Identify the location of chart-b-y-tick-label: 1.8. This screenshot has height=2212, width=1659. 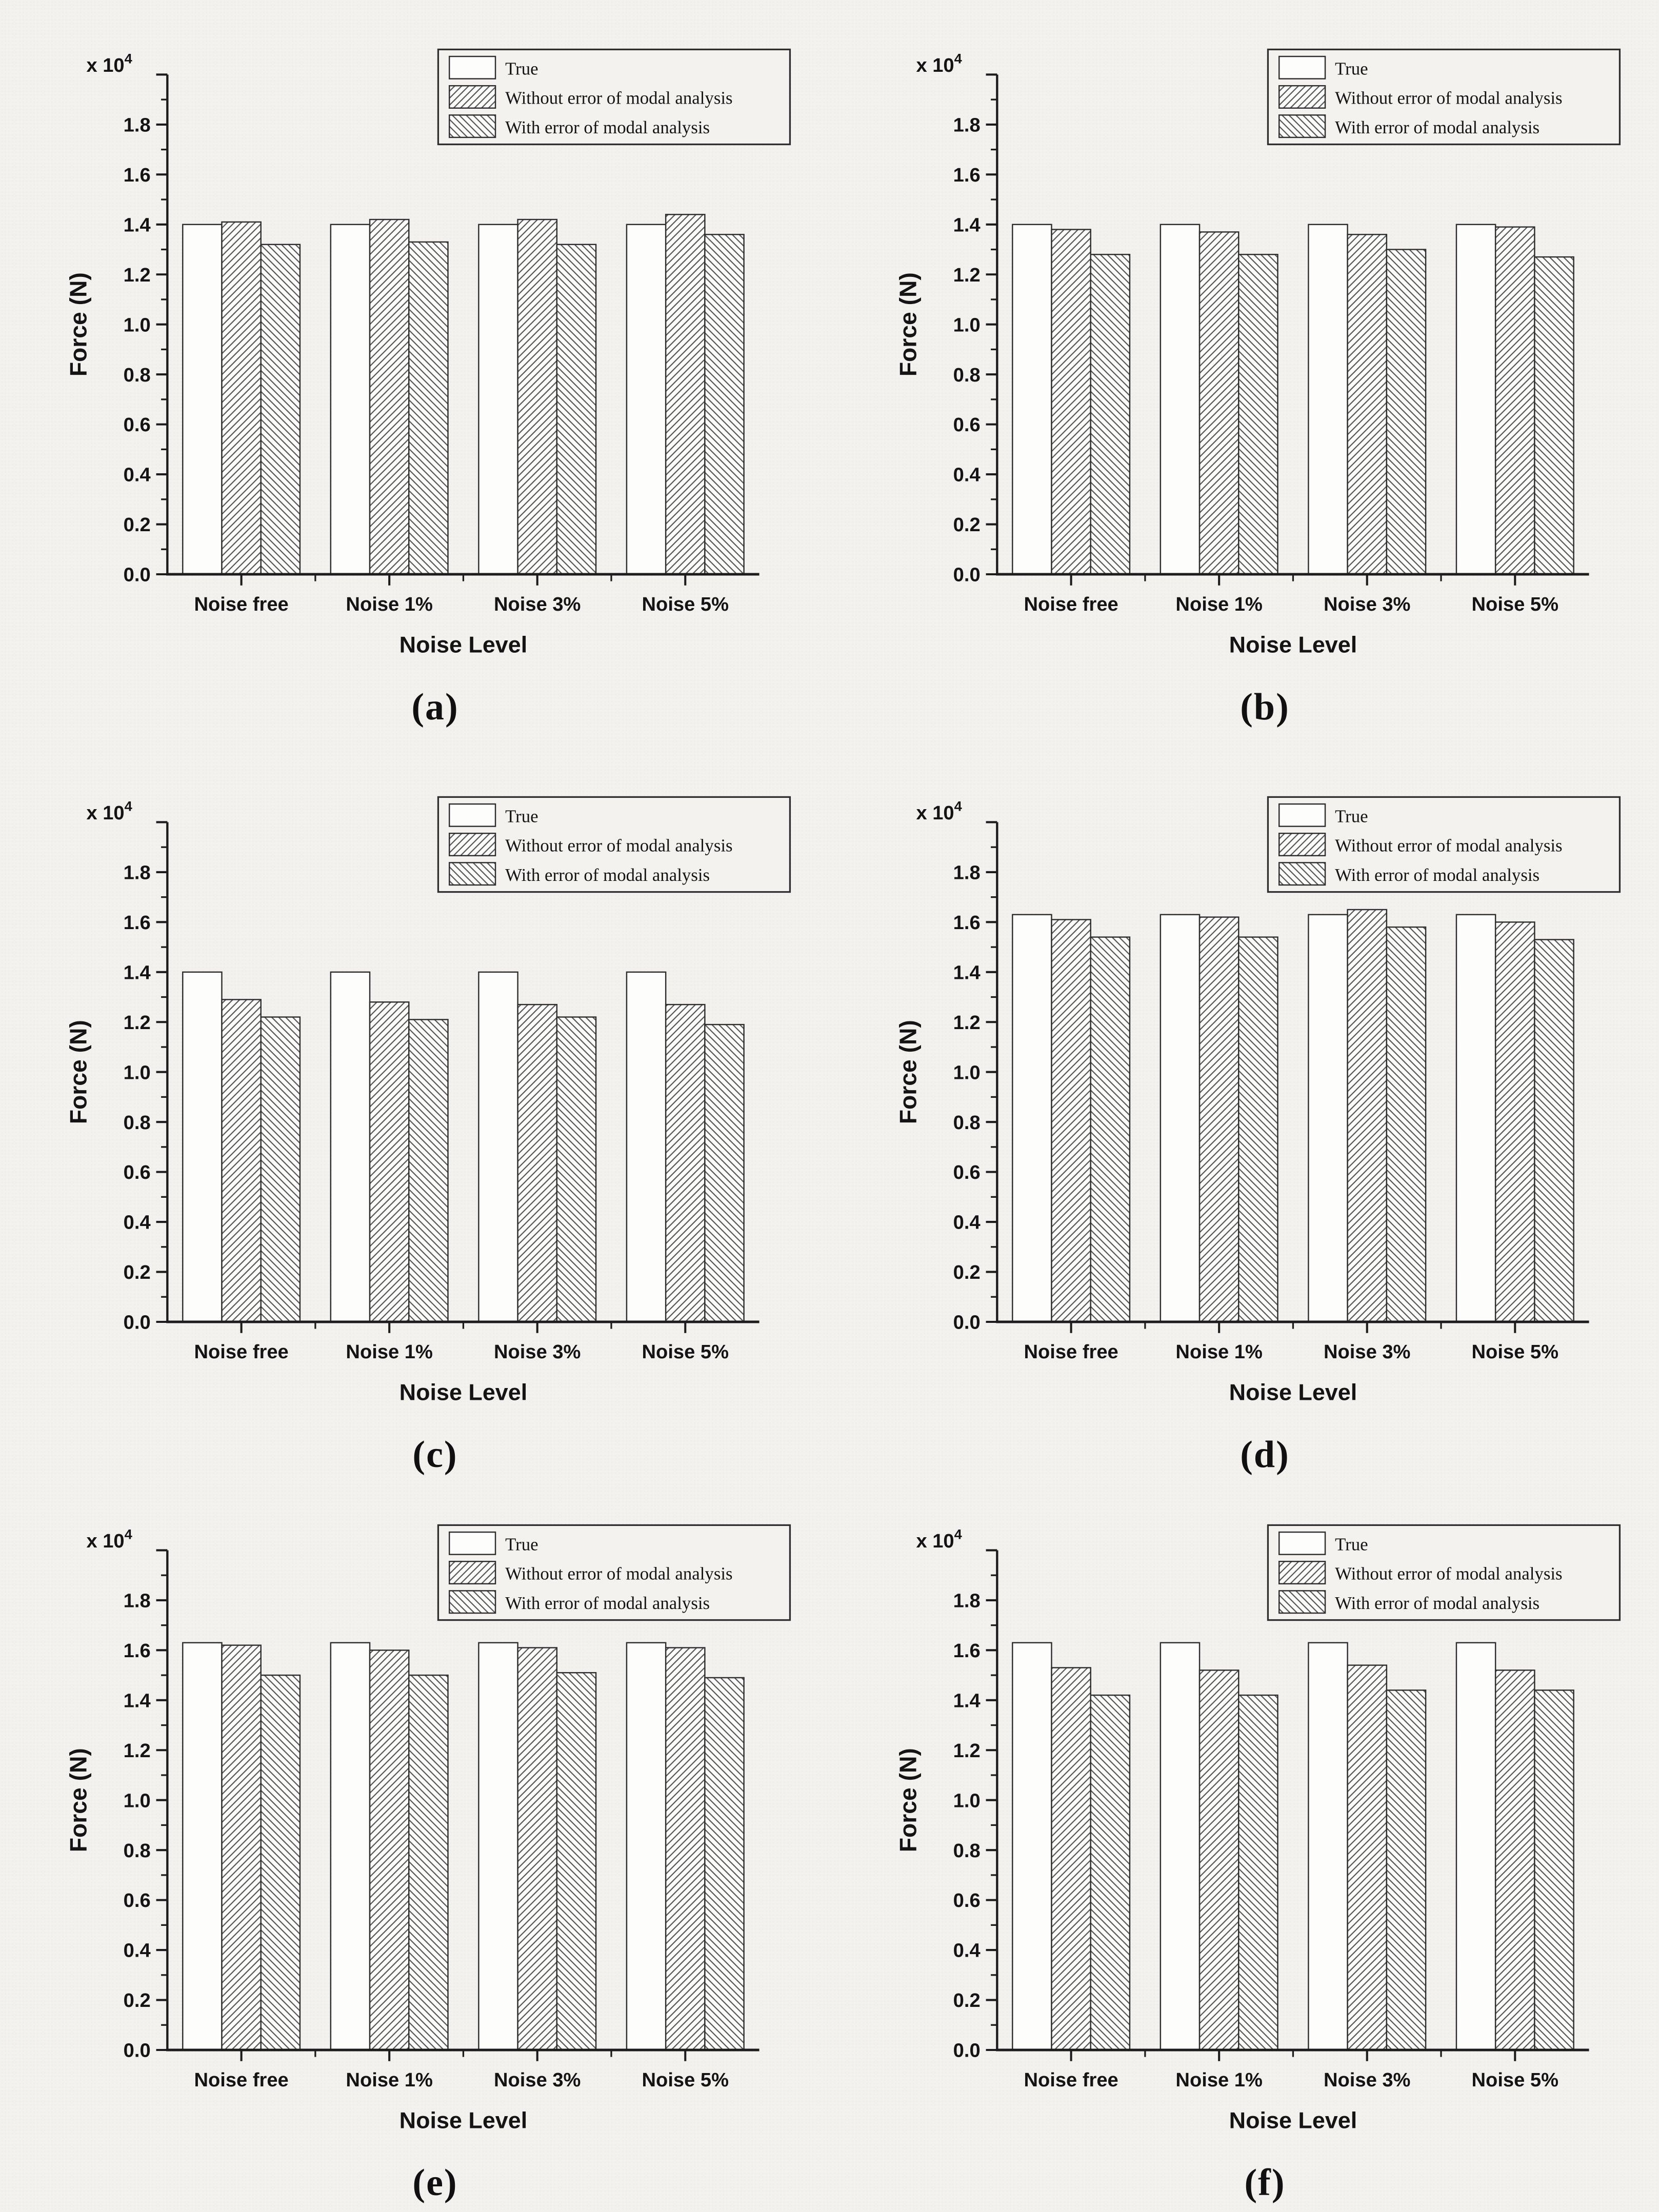
(966, 125).